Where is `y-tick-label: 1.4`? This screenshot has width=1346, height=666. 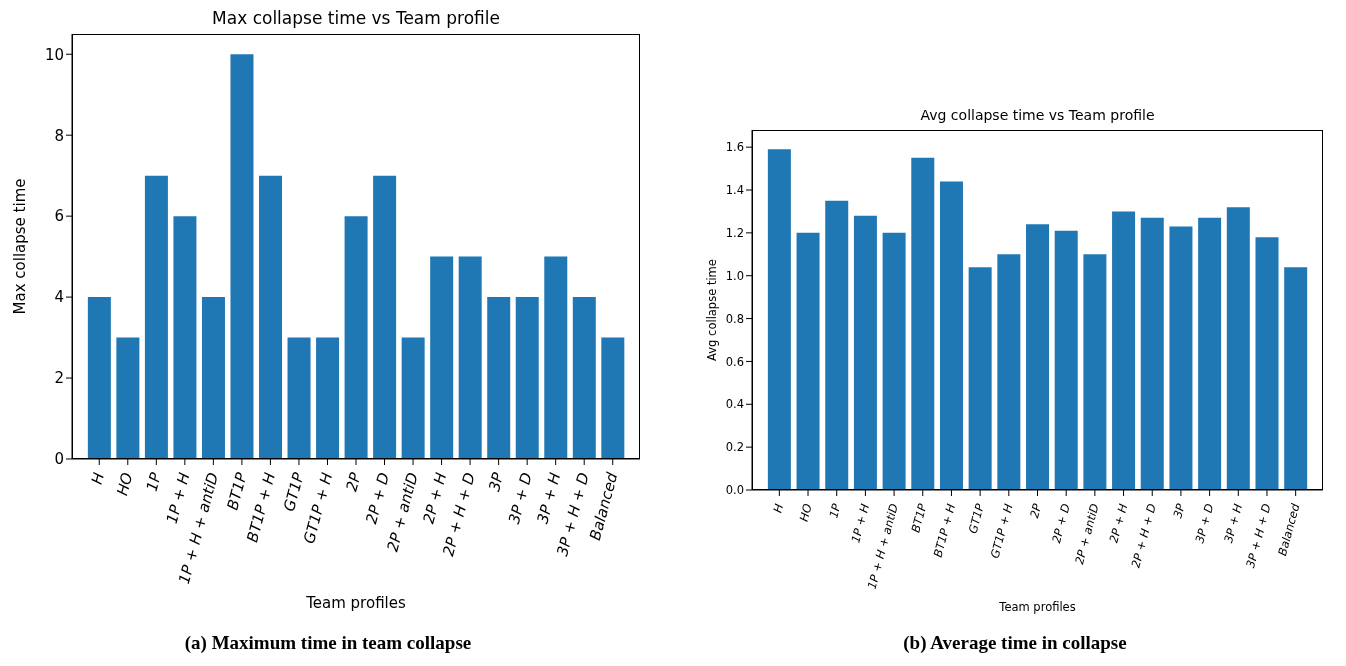 y-tick-label: 1.4 is located at coordinates (734, 190).